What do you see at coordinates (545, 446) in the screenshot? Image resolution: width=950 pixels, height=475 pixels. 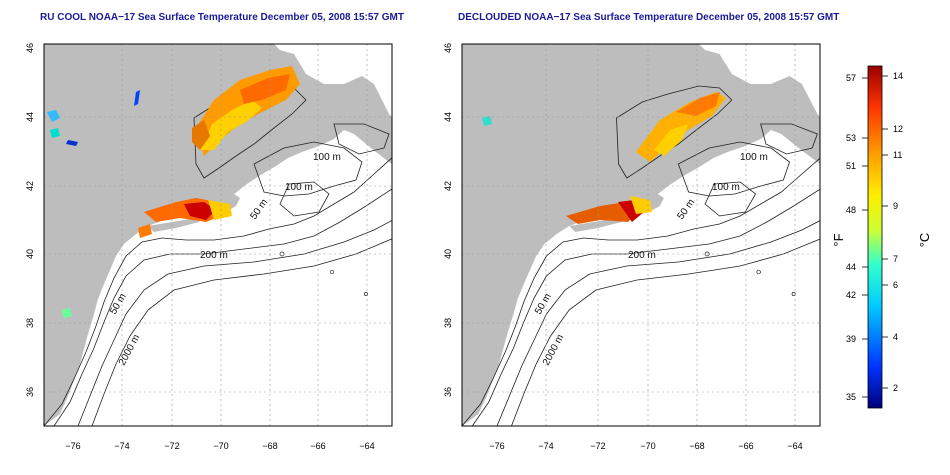 I see `right-x-tick-1: −74` at bounding box center [545, 446].